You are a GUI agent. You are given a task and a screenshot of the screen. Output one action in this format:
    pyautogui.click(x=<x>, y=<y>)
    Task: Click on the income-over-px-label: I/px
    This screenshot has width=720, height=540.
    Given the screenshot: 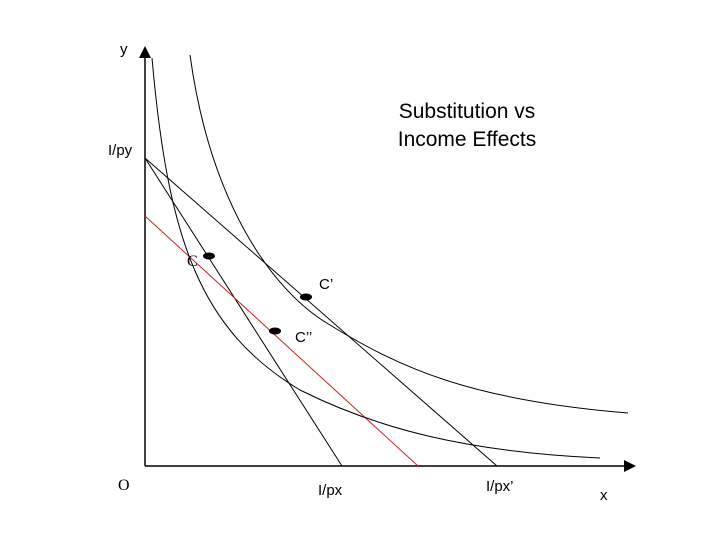 What is the action you would take?
    pyautogui.click(x=330, y=490)
    